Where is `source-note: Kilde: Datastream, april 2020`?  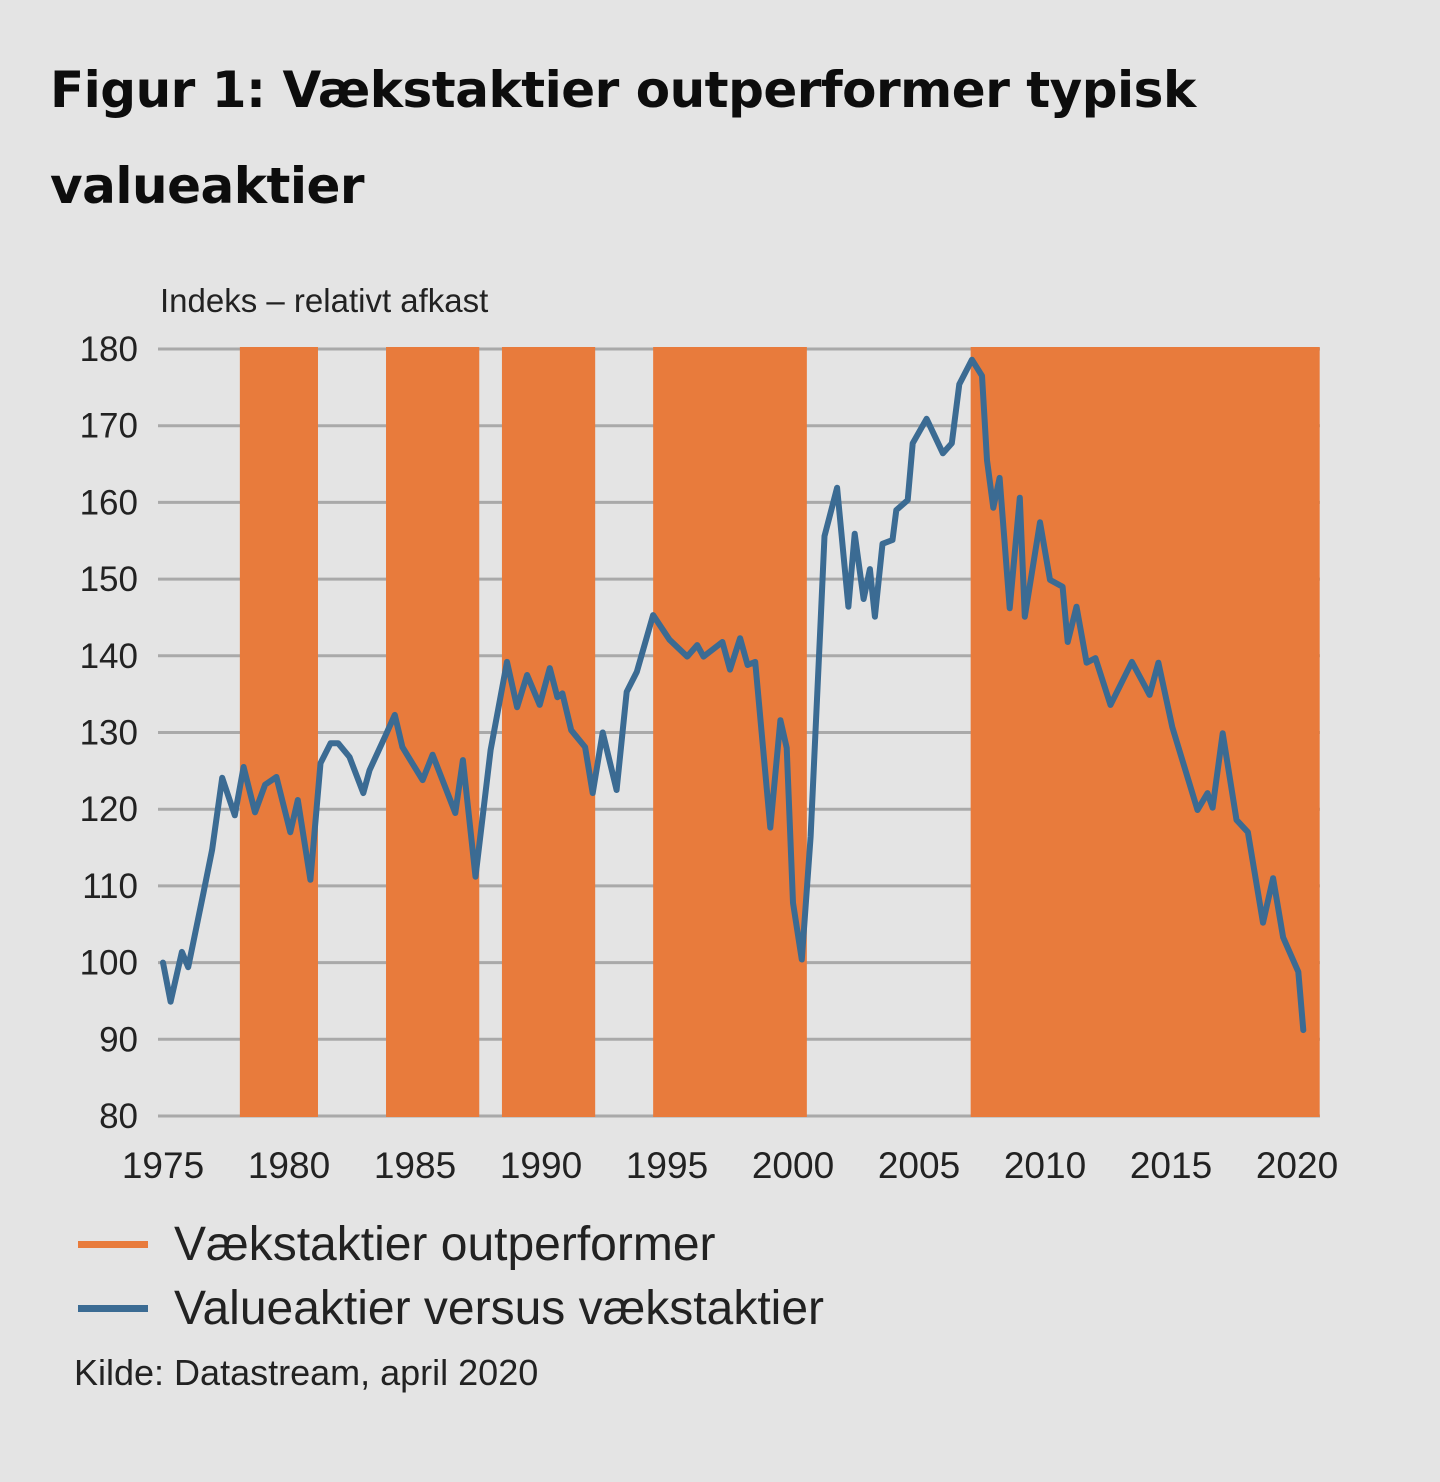 source-note: Kilde: Datastream, april 2020 is located at coordinates (306, 1372).